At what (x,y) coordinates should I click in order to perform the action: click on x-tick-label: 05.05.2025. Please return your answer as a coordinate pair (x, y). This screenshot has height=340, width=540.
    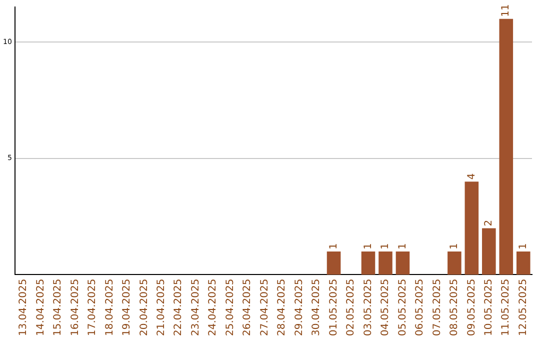
    Looking at the image, I should click on (402, 307).